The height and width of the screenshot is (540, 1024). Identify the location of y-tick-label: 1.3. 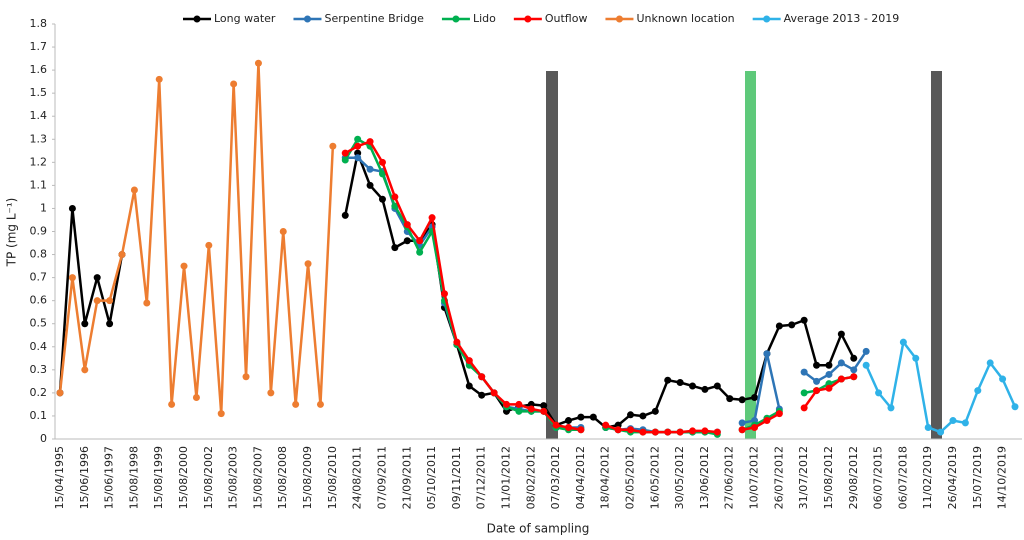
(39, 138).